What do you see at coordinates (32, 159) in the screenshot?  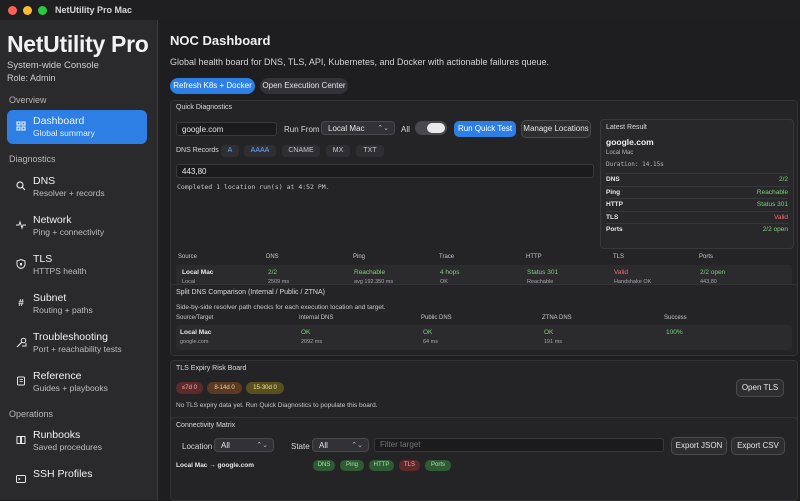 I see `section-diagnostics: Diagnostics` at bounding box center [32, 159].